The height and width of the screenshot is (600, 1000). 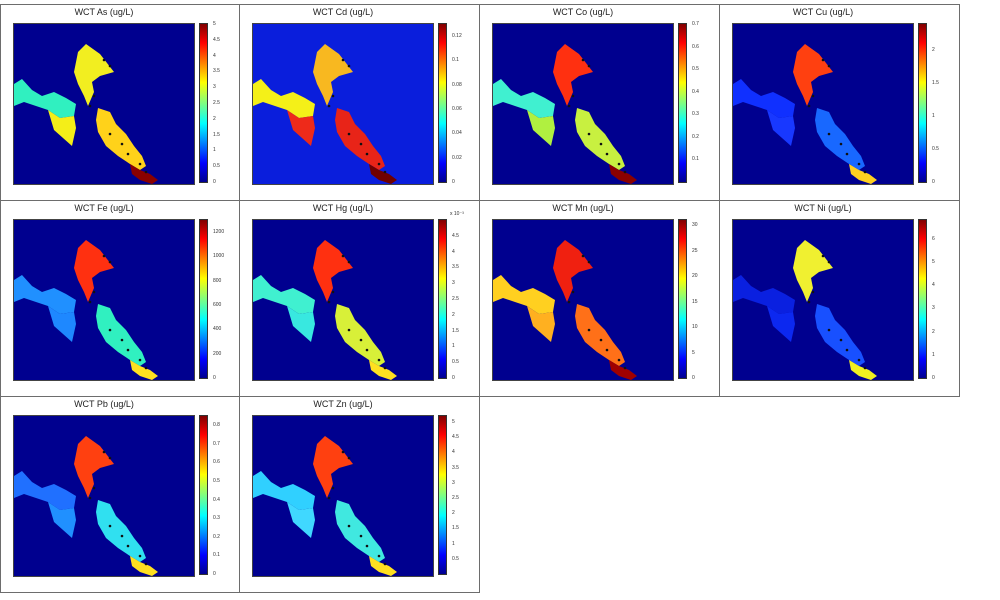 I want to click on colorbar-tick-label: 25, so click(x=695, y=250).